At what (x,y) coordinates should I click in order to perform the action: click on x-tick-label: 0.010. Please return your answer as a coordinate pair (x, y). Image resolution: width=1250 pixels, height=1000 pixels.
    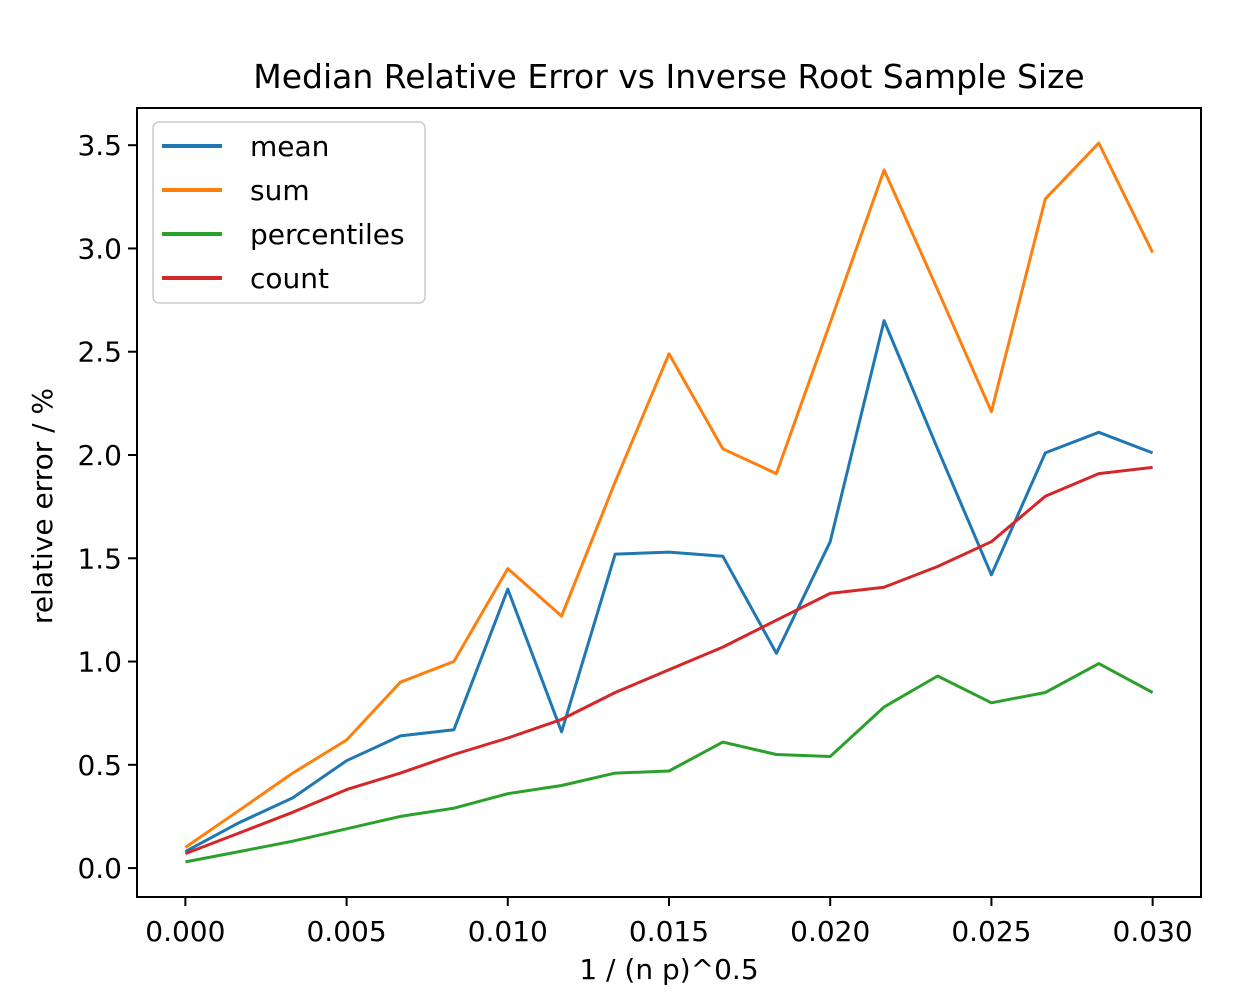
    Looking at the image, I should click on (508, 931).